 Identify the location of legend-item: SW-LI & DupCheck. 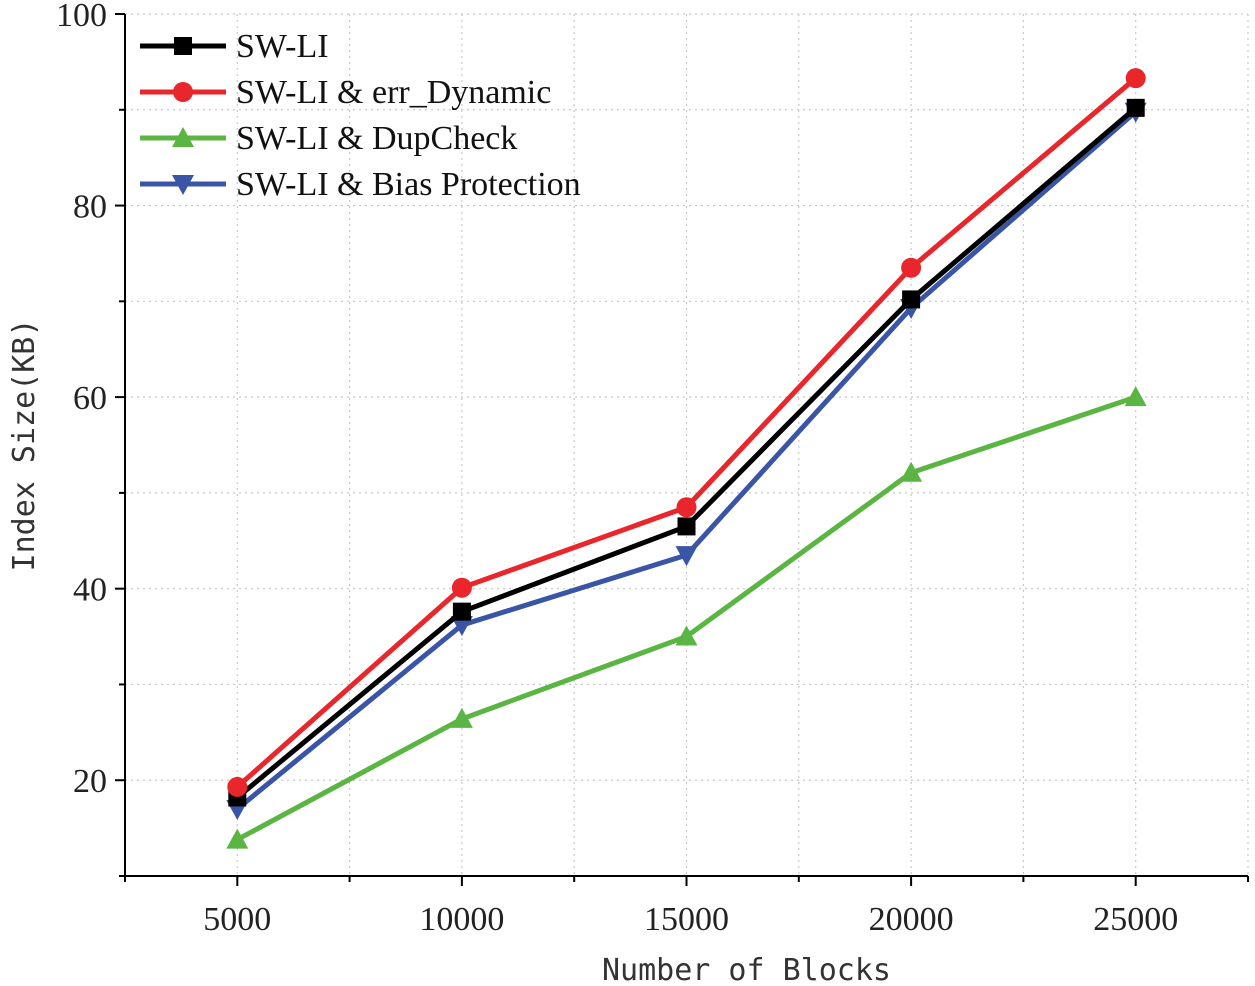
(328, 138).